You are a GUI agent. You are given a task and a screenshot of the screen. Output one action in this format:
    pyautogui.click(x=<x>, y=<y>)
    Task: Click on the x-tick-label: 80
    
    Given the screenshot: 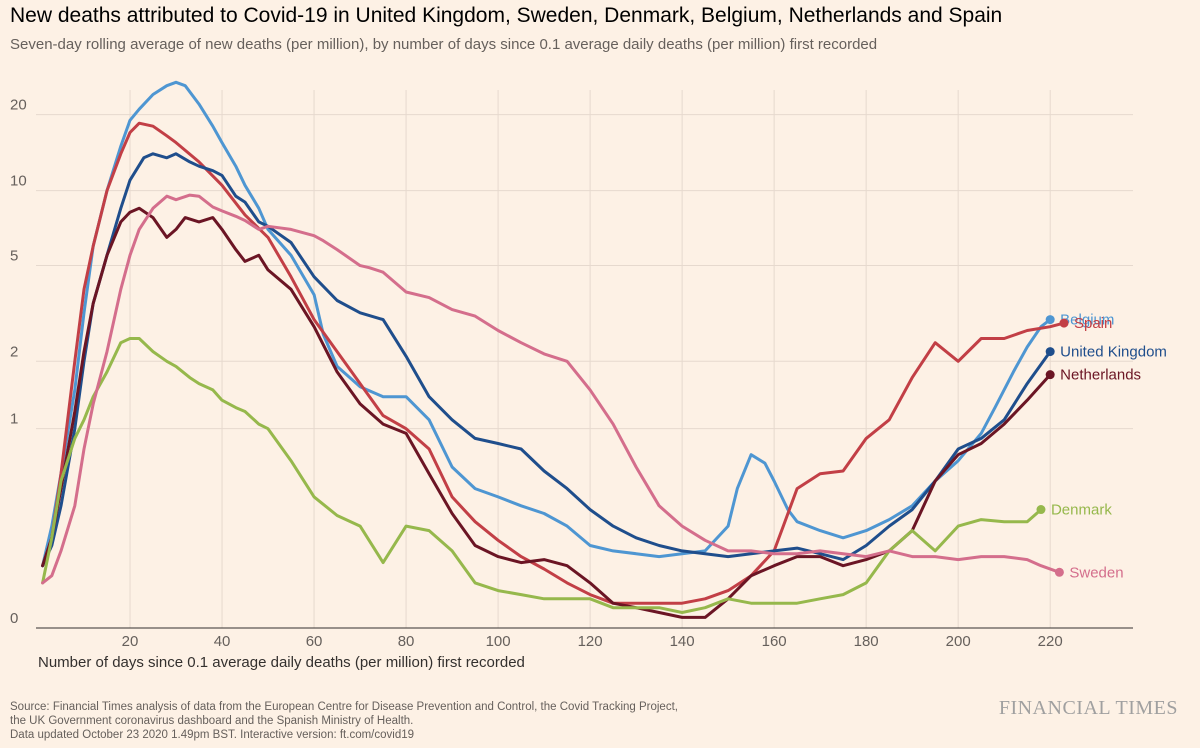 What is the action you would take?
    pyautogui.click(x=406, y=641)
    